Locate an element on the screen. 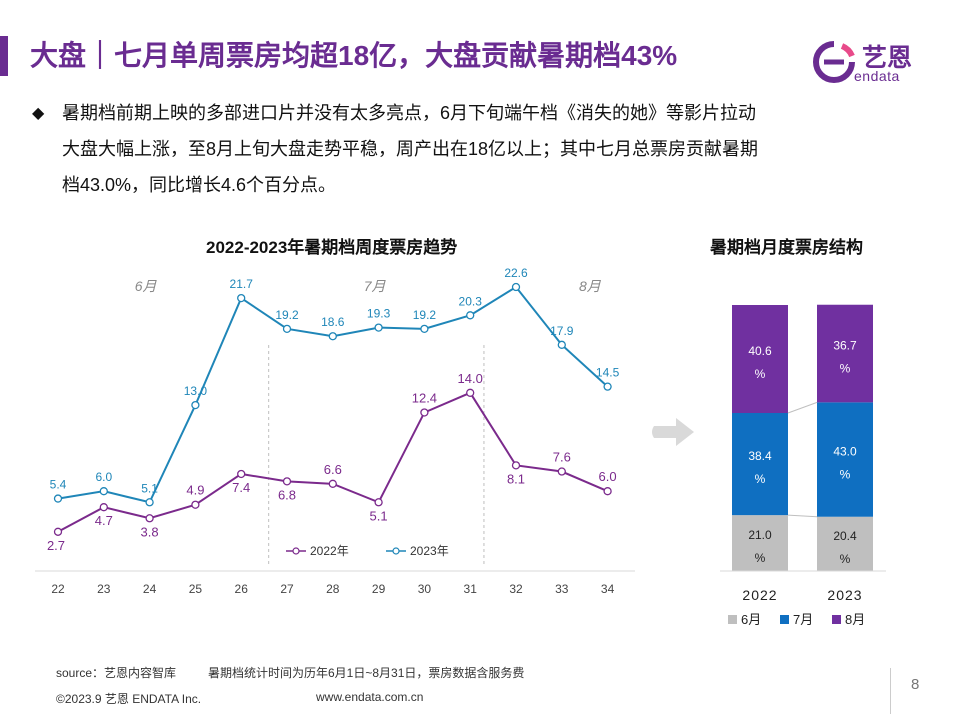 The width and height of the screenshot is (960, 720). footer-divider is located at coordinates (890, 691).